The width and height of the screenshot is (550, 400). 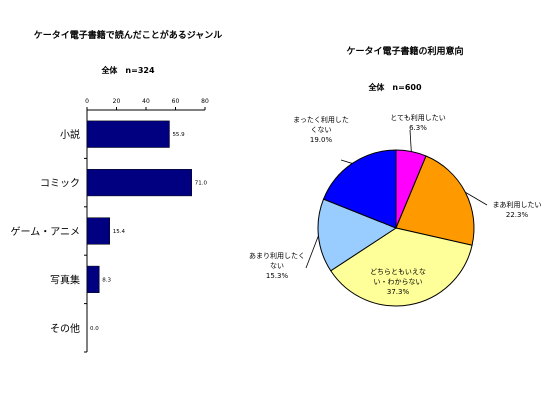 I want to click on slice-label: くない, so click(x=321, y=130).